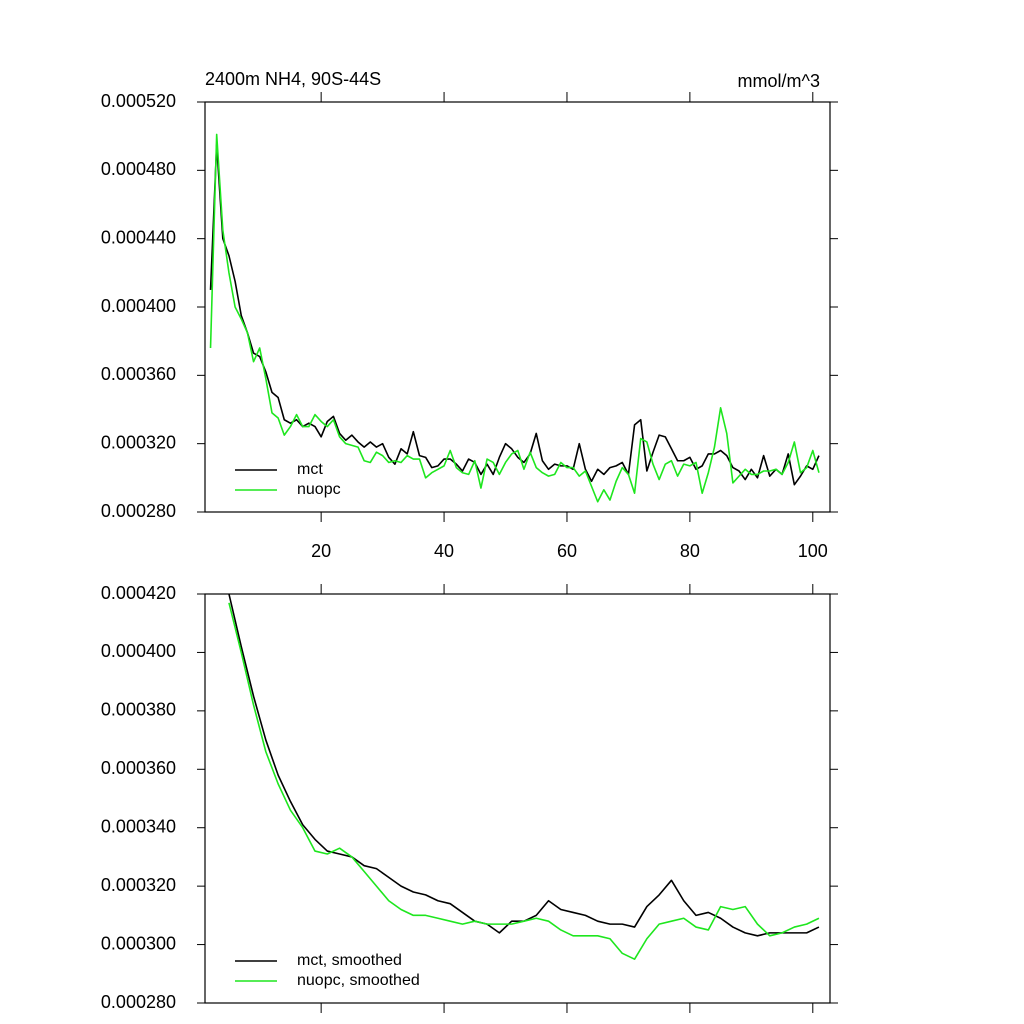  I want to click on y-tick-label: 0.000380, so click(138, 710).